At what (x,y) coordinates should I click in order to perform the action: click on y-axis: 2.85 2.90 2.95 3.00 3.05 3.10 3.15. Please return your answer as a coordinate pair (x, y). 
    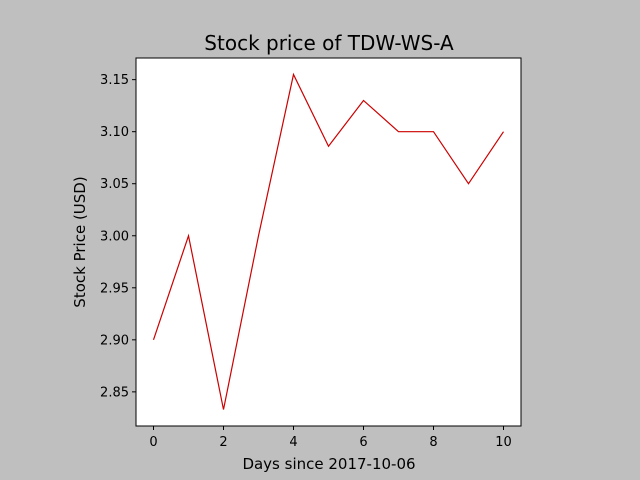
    Looking at the image, I should click on (118, 236).